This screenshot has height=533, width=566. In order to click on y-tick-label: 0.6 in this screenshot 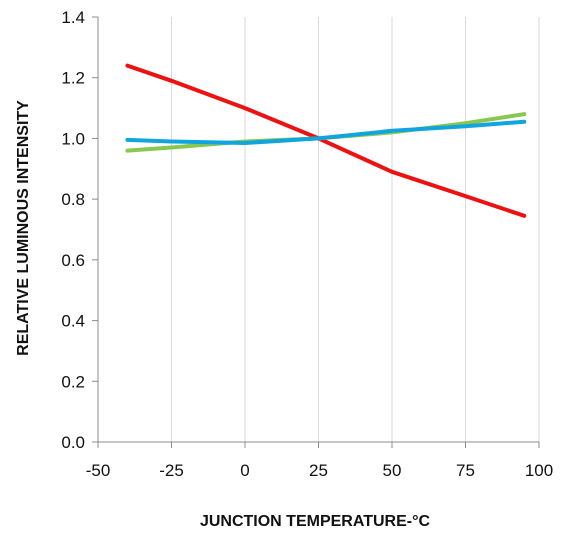, I will do `click(73, 260)`.